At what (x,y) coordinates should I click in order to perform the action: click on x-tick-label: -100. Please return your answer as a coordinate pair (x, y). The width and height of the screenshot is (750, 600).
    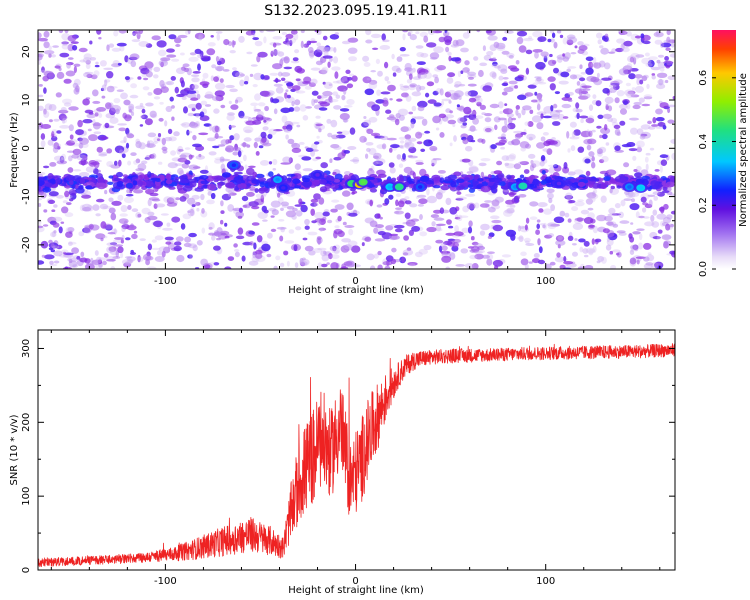
    Looking at the image, I should click on (165, 281).